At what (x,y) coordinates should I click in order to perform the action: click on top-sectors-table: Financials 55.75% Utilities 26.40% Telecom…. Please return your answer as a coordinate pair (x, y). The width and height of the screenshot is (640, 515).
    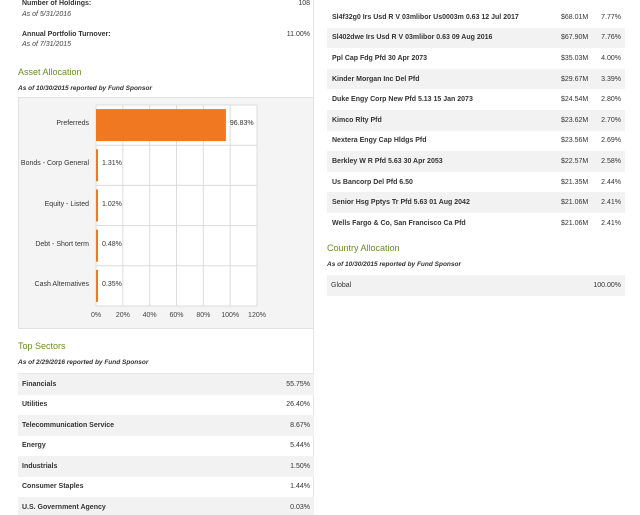
    Looking at the image, I should click on (166, 444).